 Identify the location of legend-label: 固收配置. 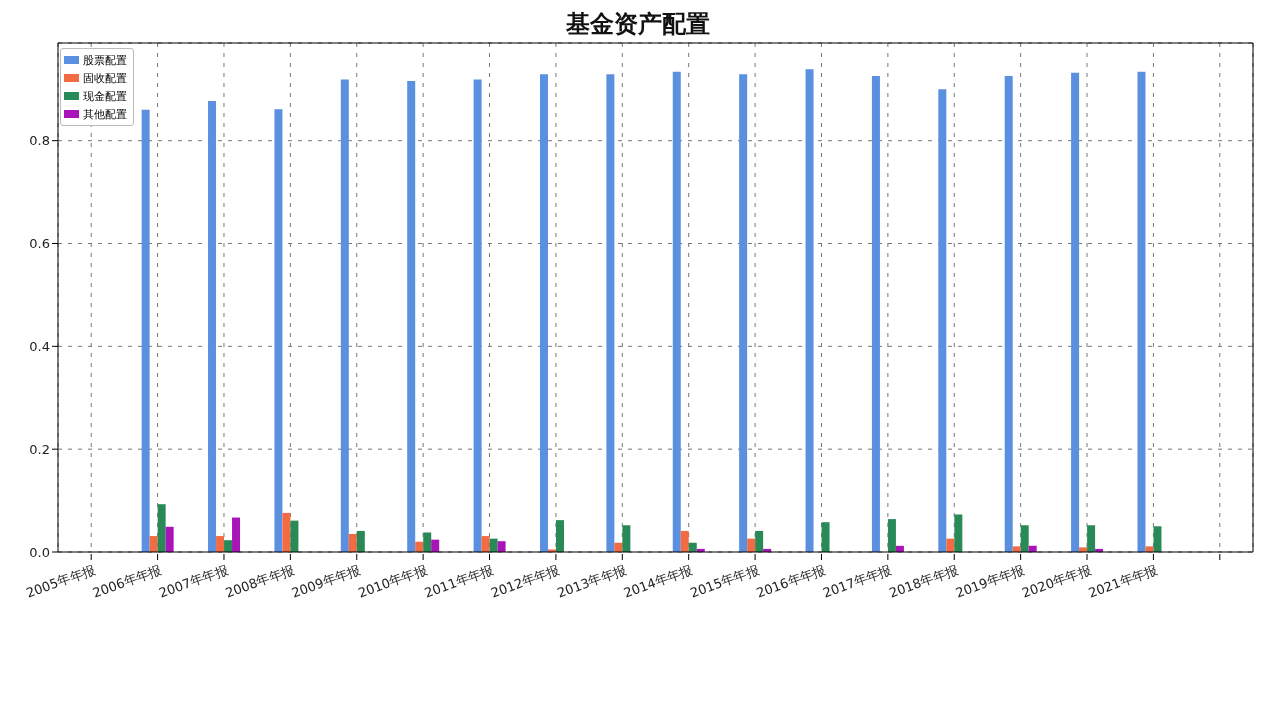
(105, 78).